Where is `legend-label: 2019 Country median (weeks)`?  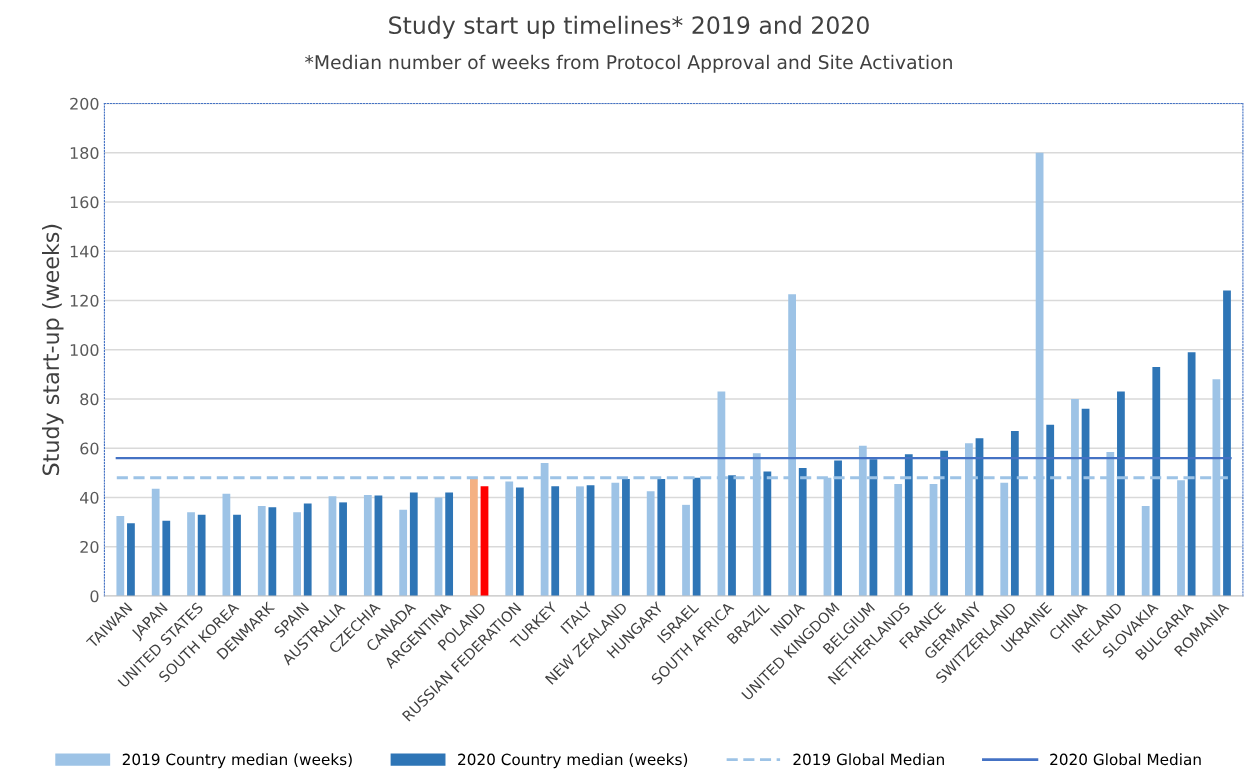
legend-label: 2019 Country median (weeks) is located at coordinates (237, 761).